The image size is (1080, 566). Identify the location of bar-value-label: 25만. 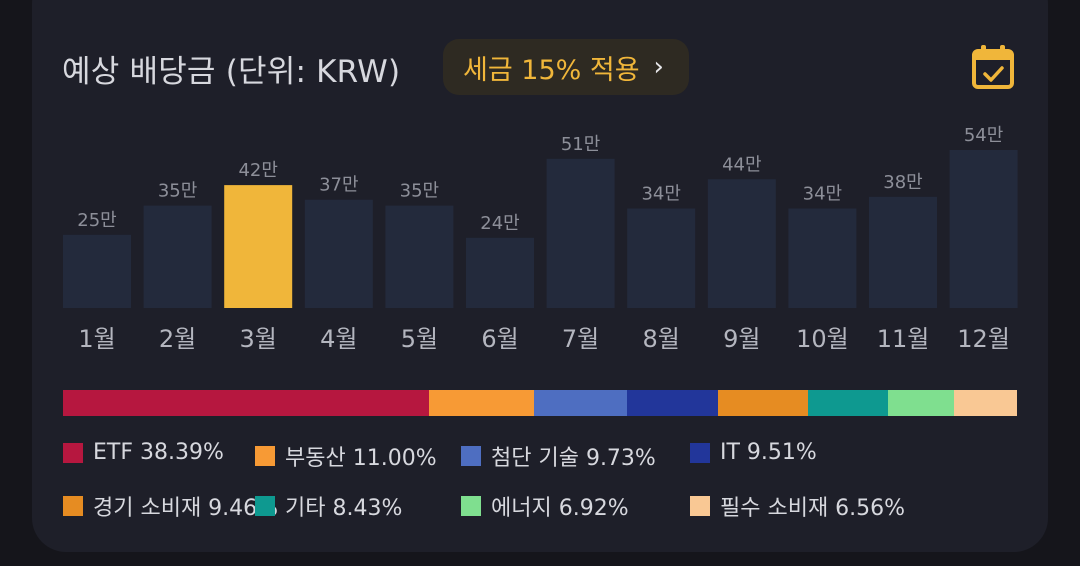
(96, 220).